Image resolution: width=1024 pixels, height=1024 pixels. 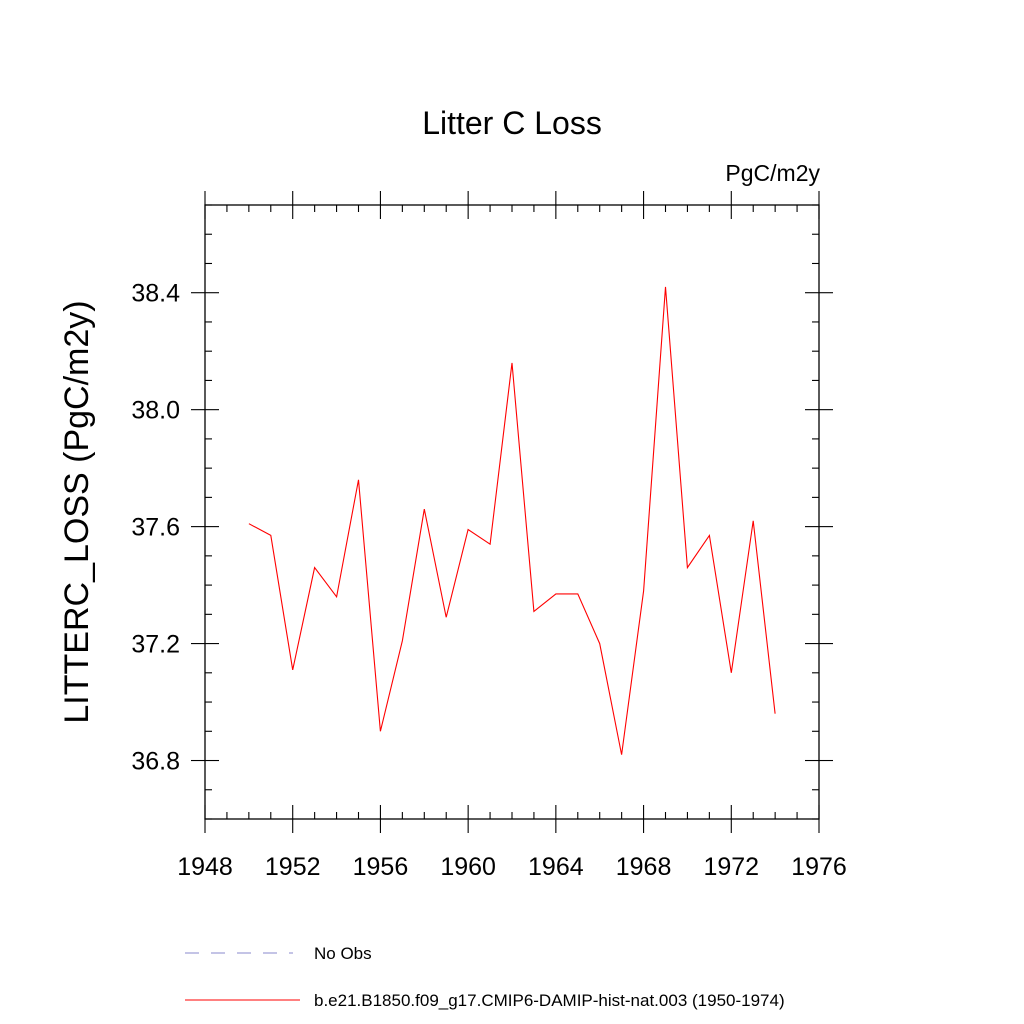 I want to click on x-tick-label: 1952, so click(x=293, y=867).